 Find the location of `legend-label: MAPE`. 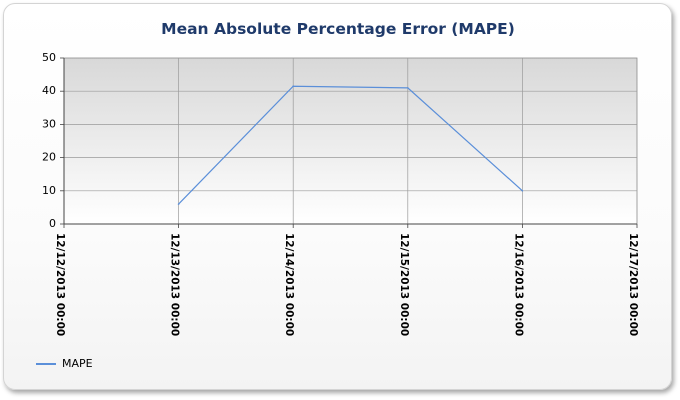

legend-label: MAPE is located at coordinates (77, 363).